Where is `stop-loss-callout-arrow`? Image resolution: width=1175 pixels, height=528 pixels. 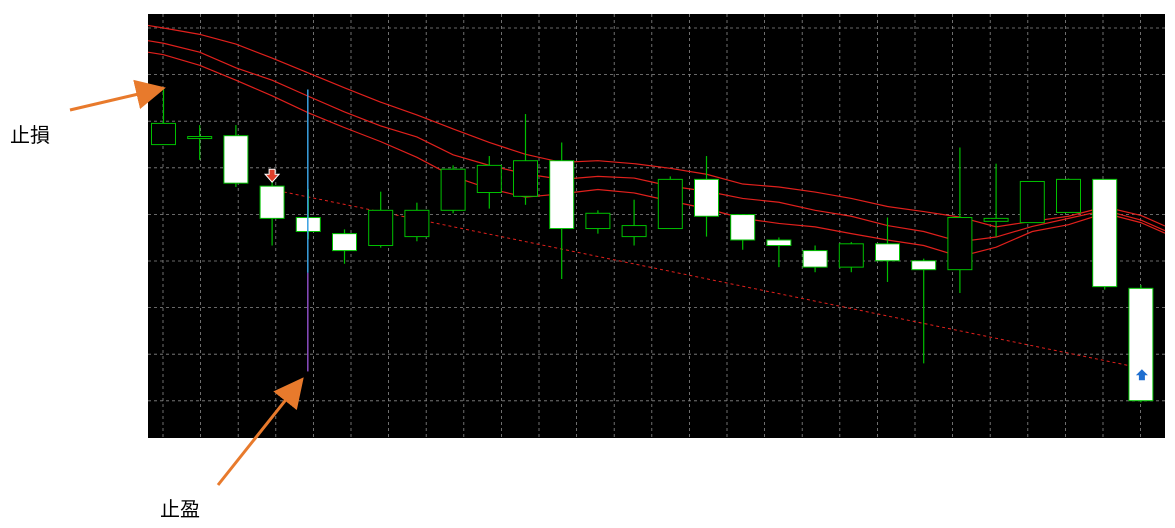
stop-loss-callout-arrow is located at coordinates (117, 95).